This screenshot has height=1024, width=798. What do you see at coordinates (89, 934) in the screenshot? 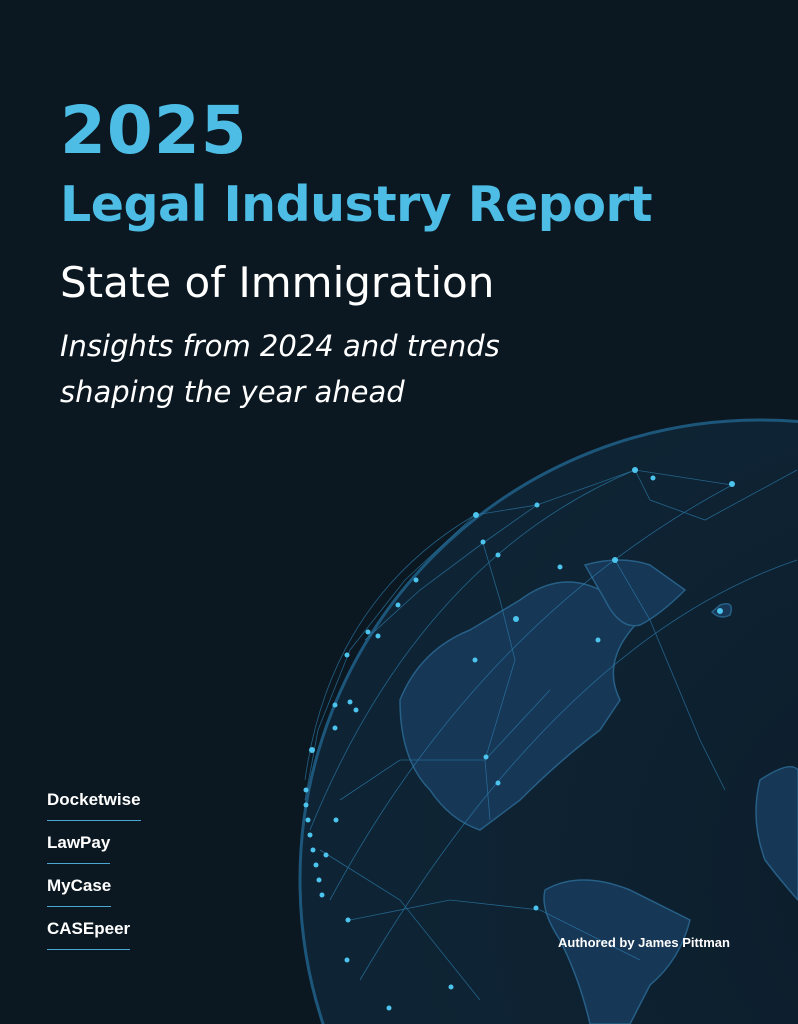
I see `brand-casepeer: CASEpeer` at bounding box center [89, 934].